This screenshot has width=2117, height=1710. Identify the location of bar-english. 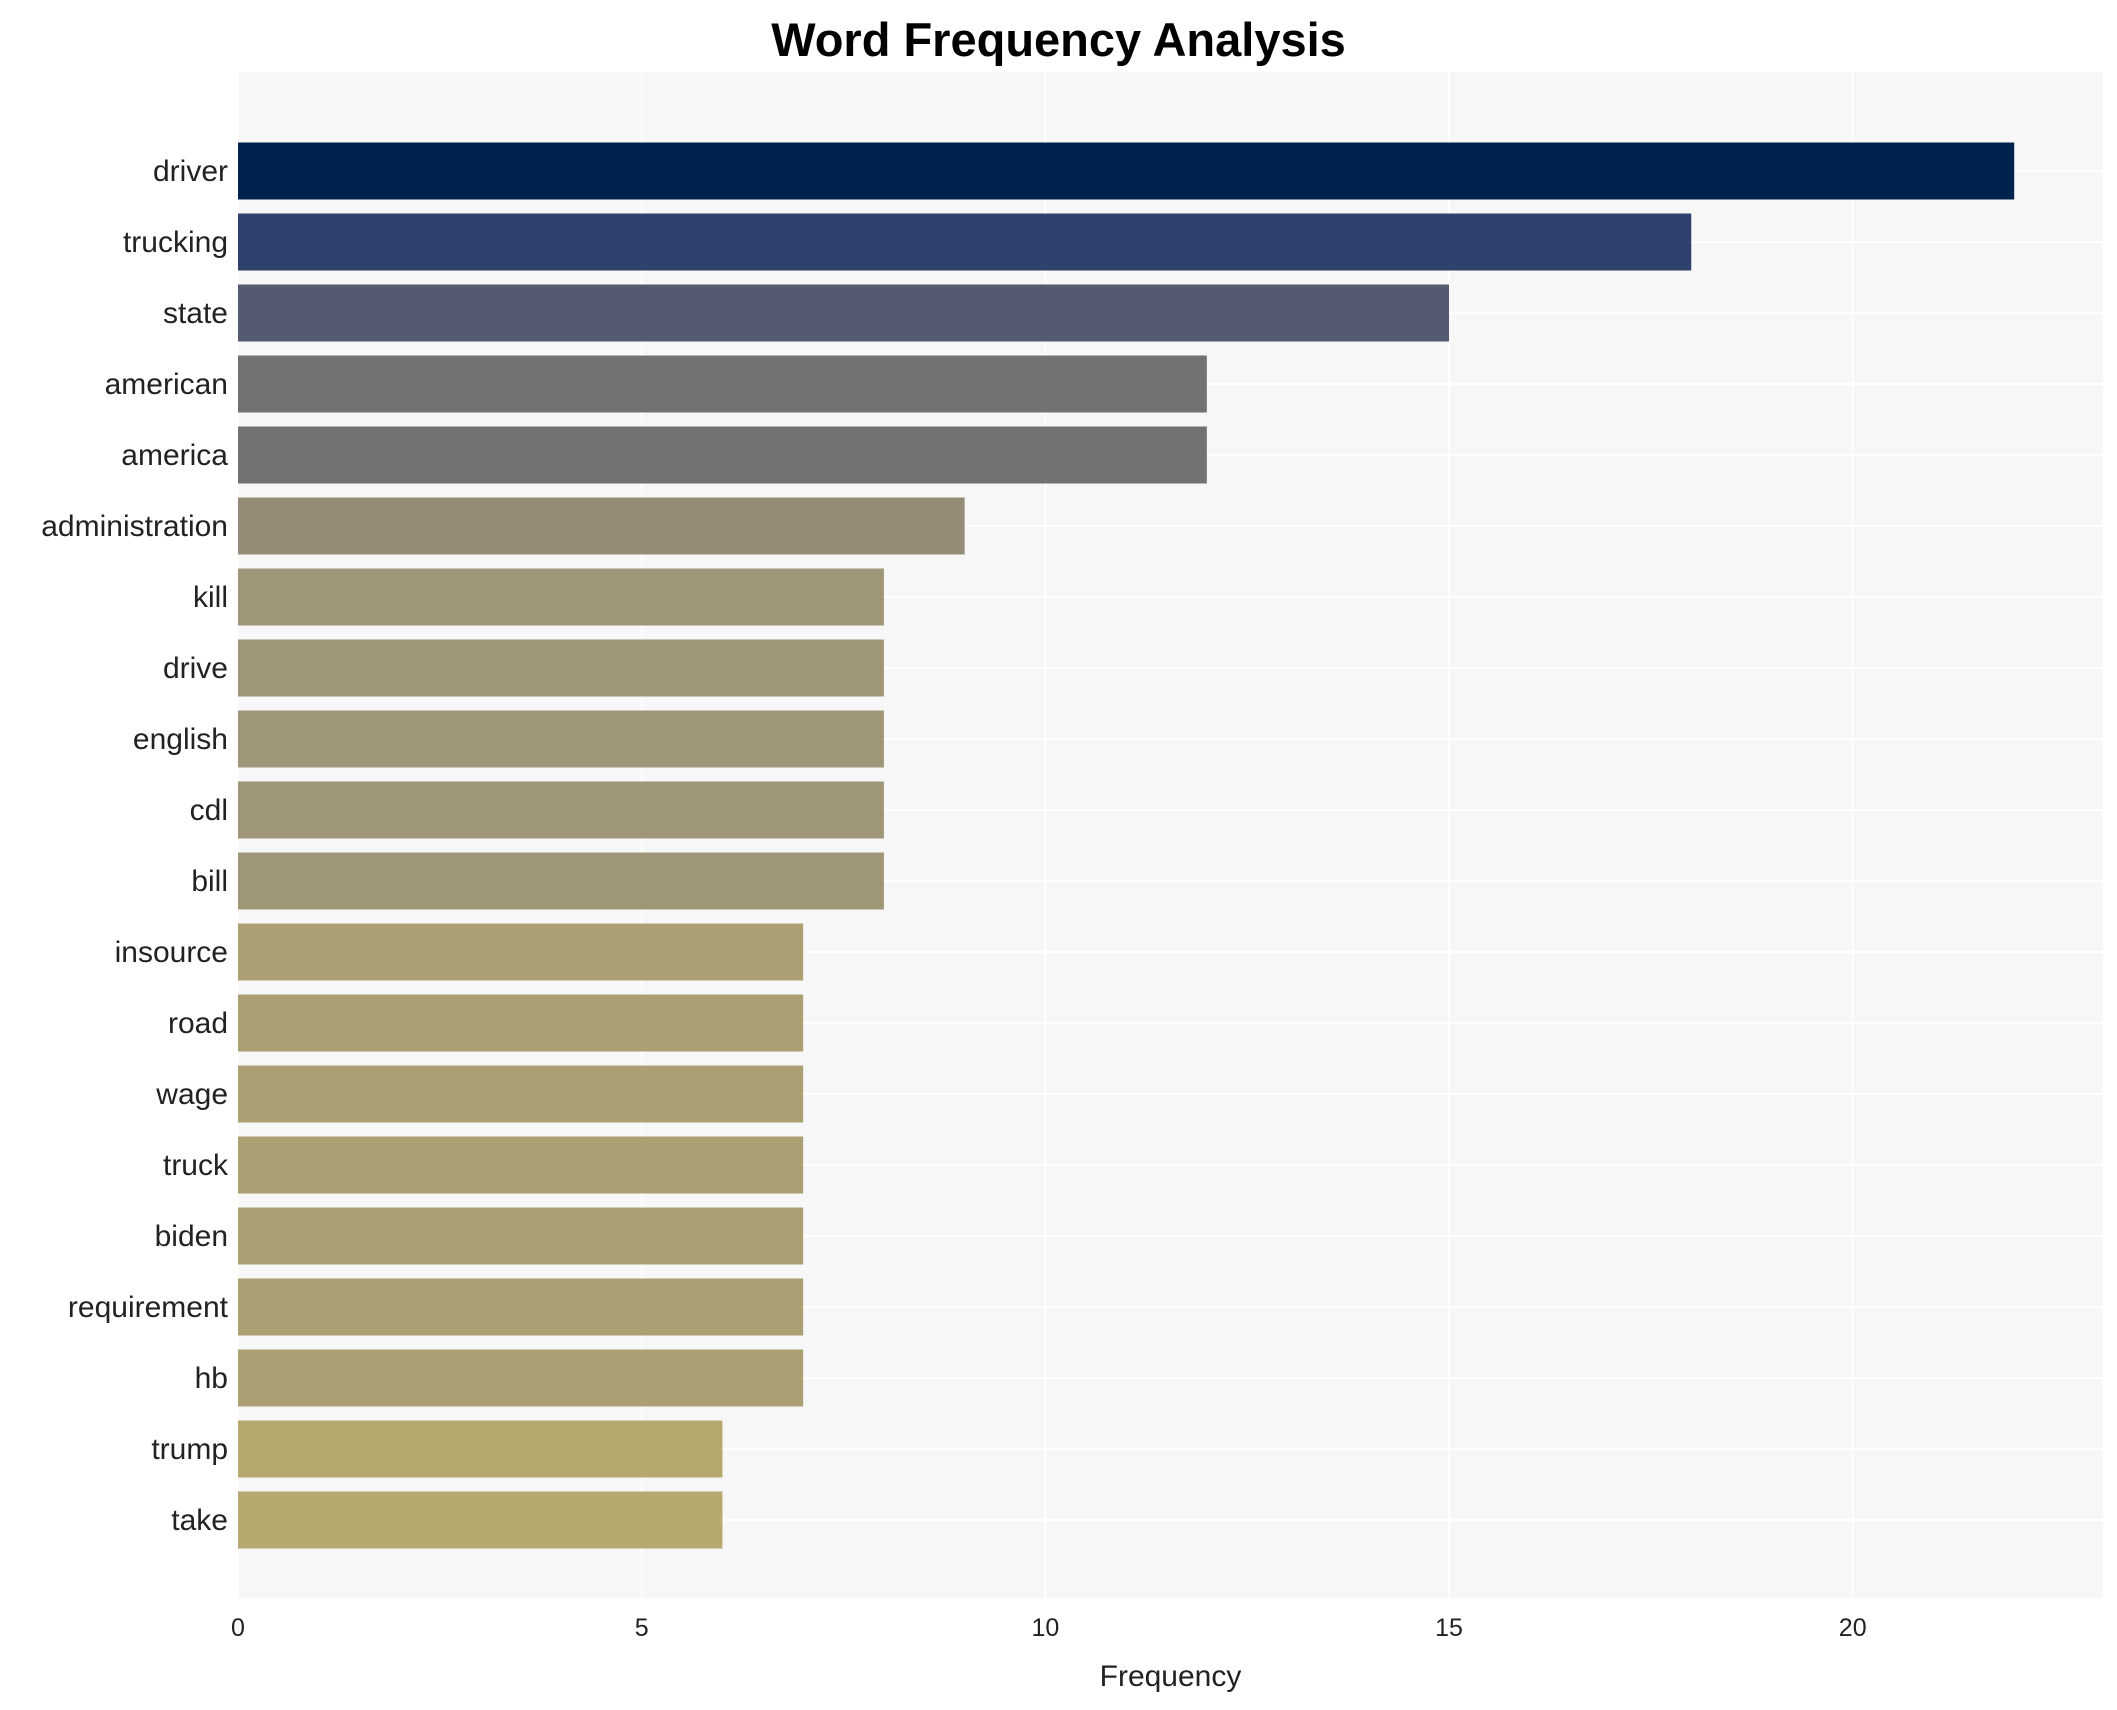
(561, 739).